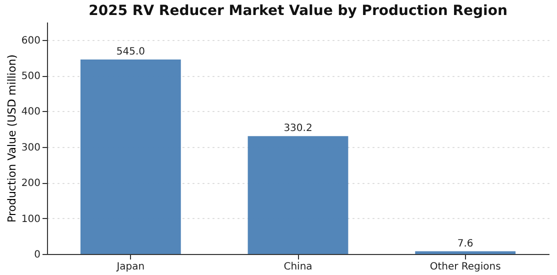  Describe the element at coordinates (30, 40) in the screenshot. I see `y-tick-label: 600` at that location.